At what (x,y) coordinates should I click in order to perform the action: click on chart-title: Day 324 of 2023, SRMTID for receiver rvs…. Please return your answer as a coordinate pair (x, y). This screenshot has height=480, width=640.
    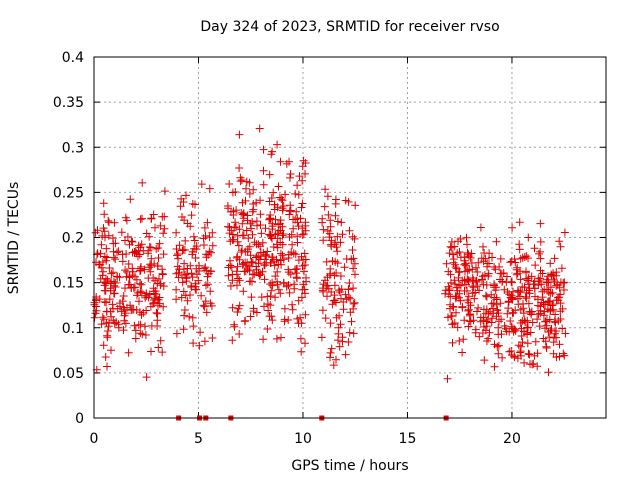
    Looking at the image, I should click on (349, 27).